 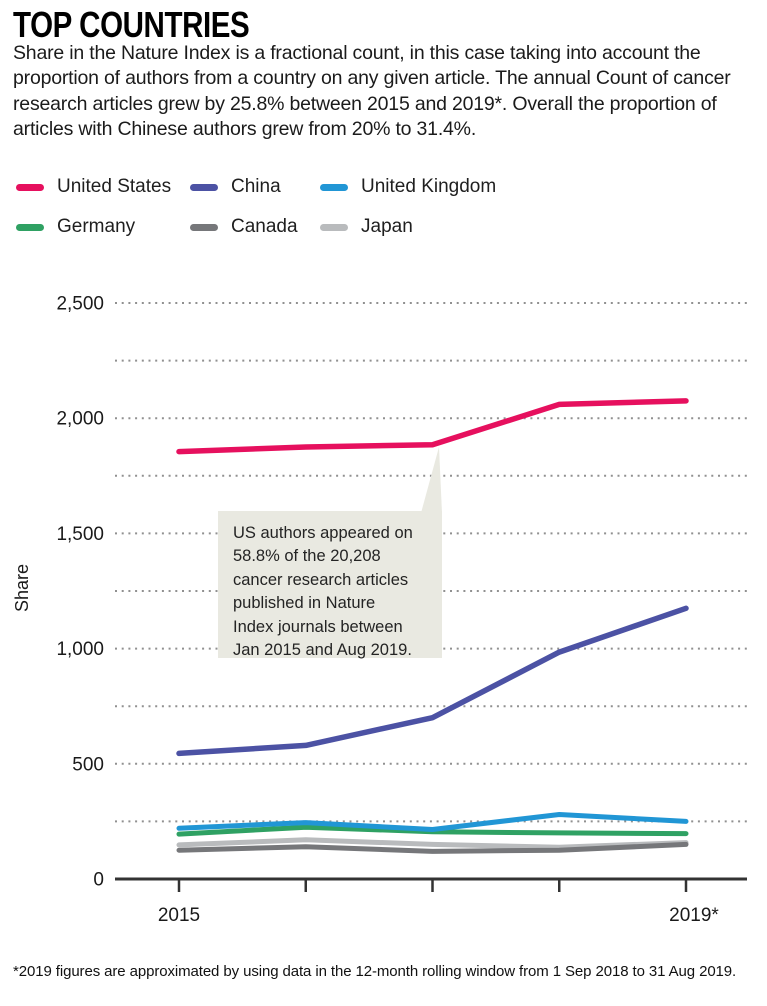 I want to click on annotation-line: US authors appeared on, so click(x=323, y=533).